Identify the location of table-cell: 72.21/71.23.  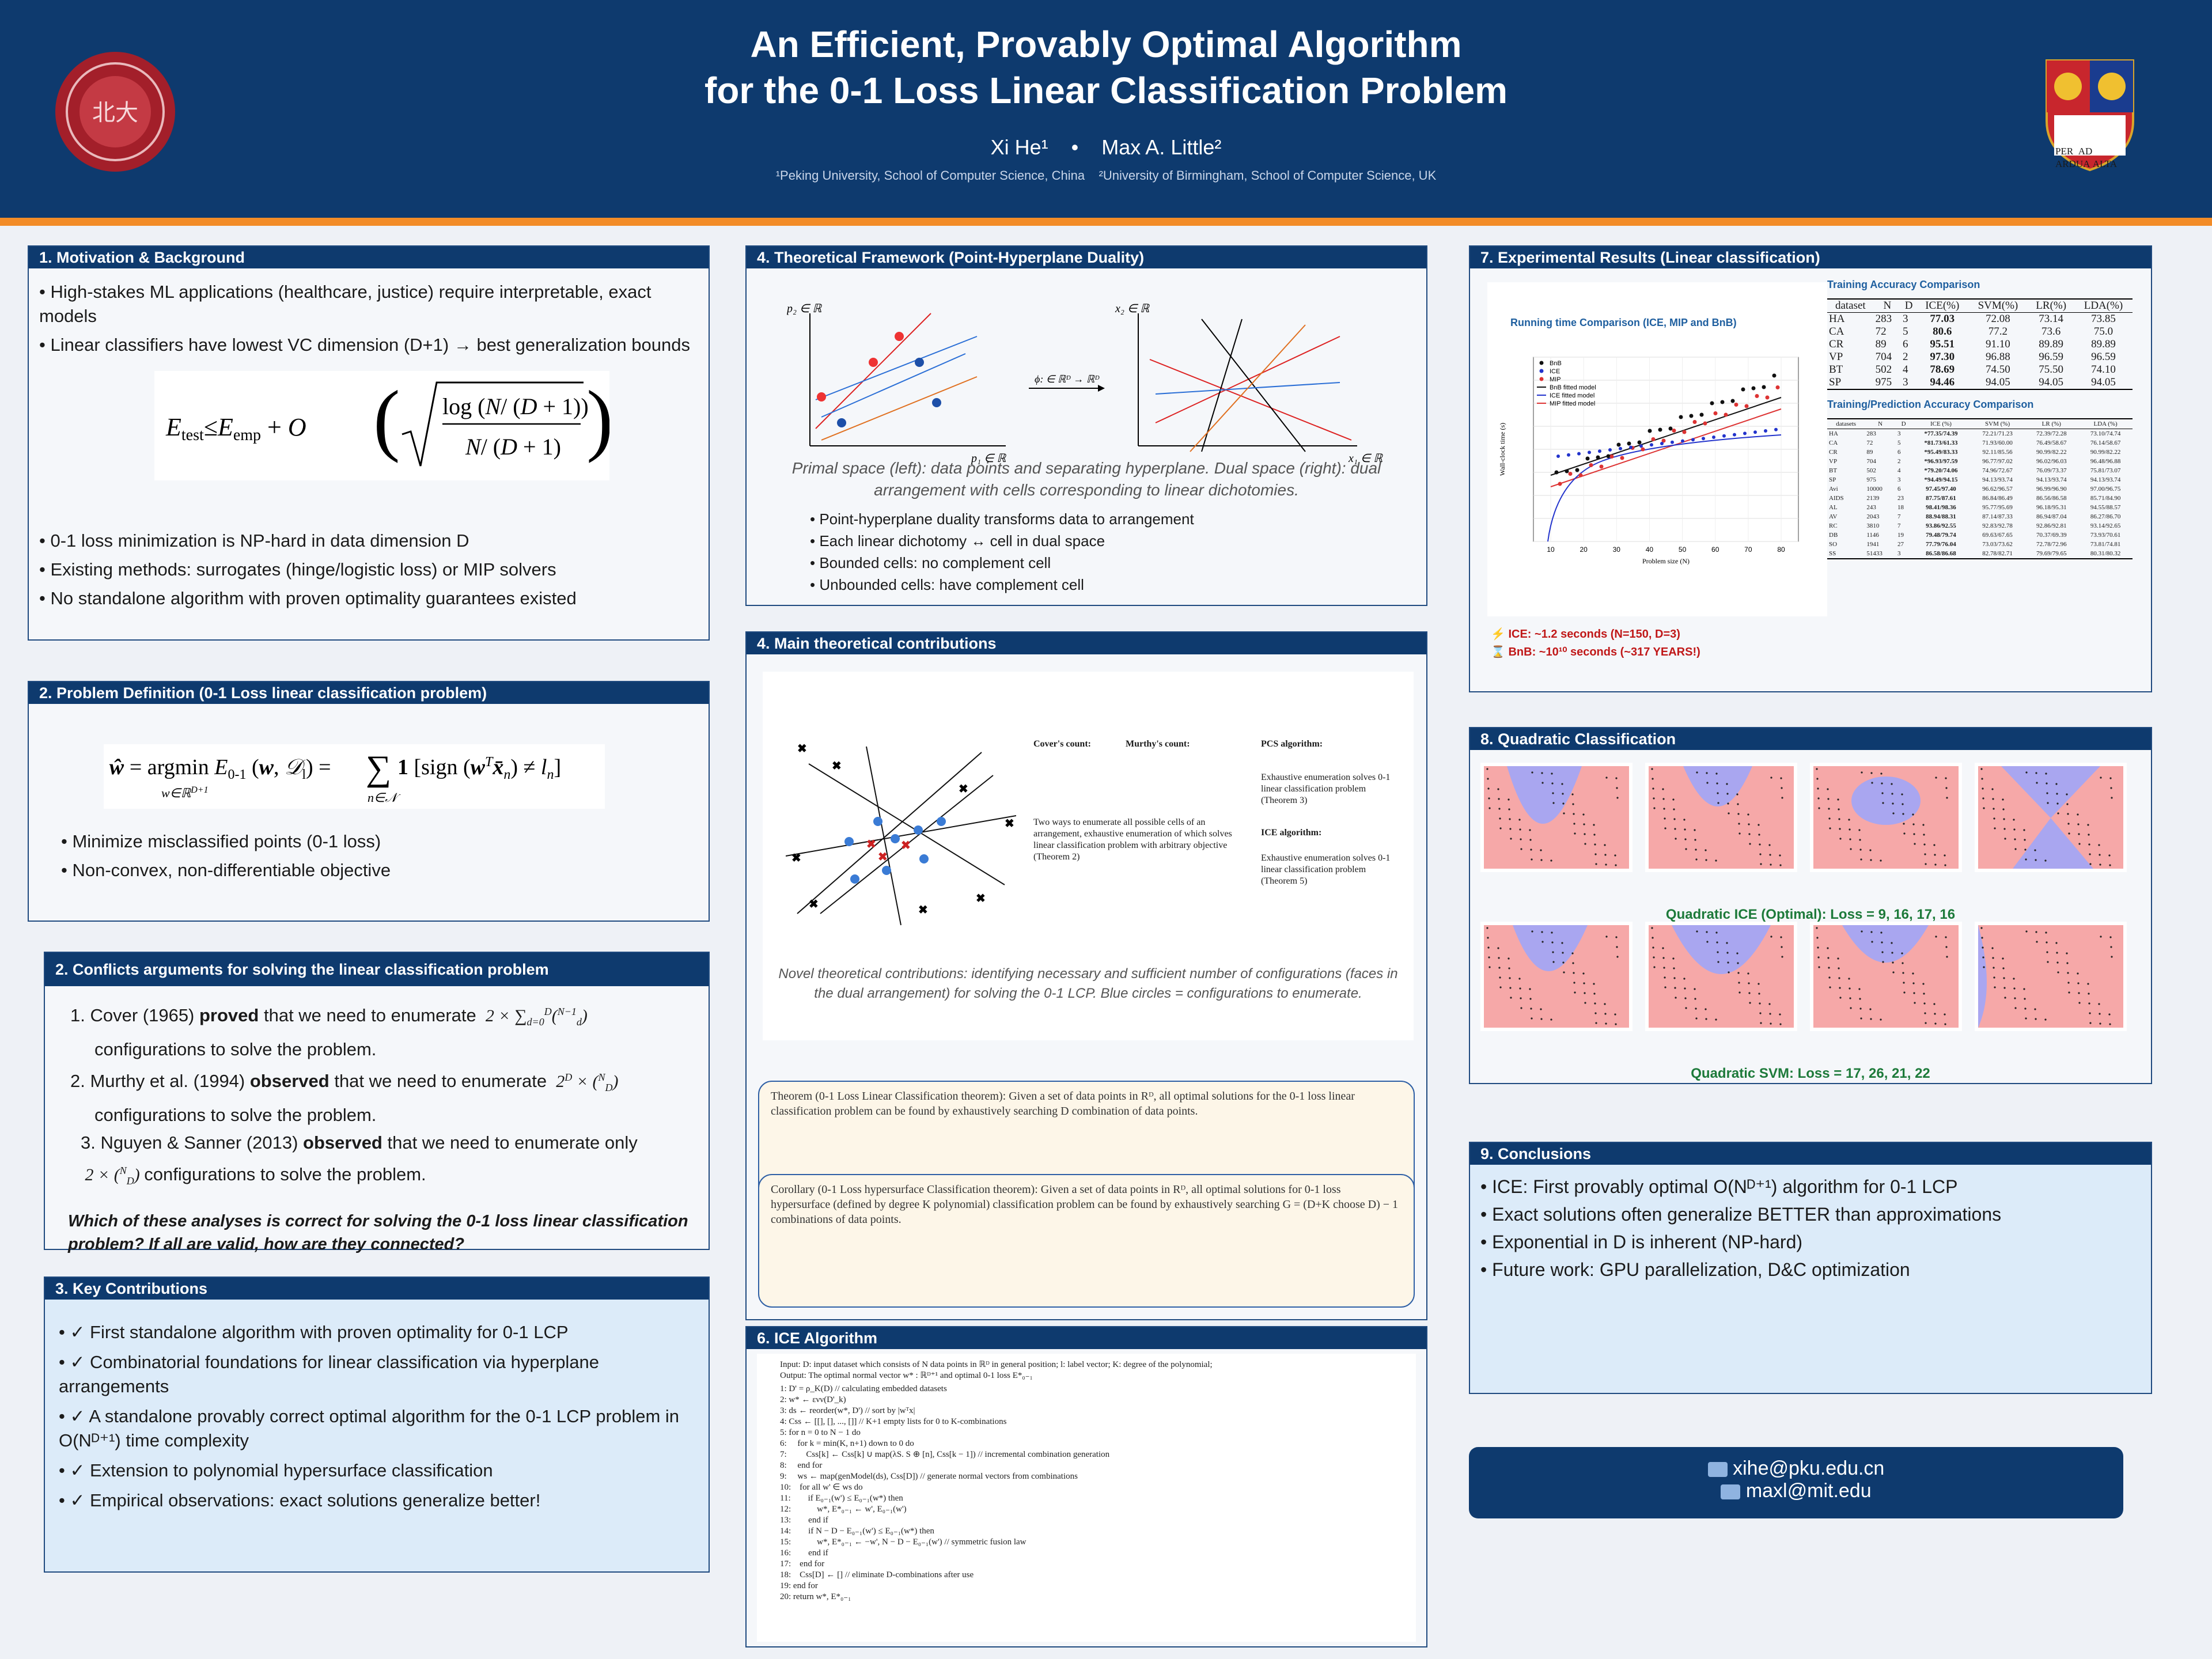
(1997, 433).